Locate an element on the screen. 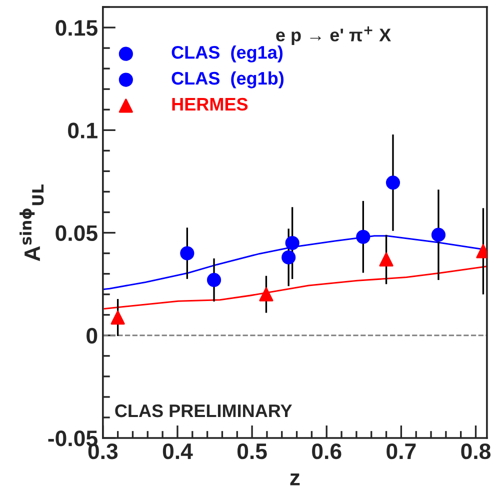 The width and height of the screenshot is (502, 500). x-tick-label: 0.5 is located at coordinates (252, 451).